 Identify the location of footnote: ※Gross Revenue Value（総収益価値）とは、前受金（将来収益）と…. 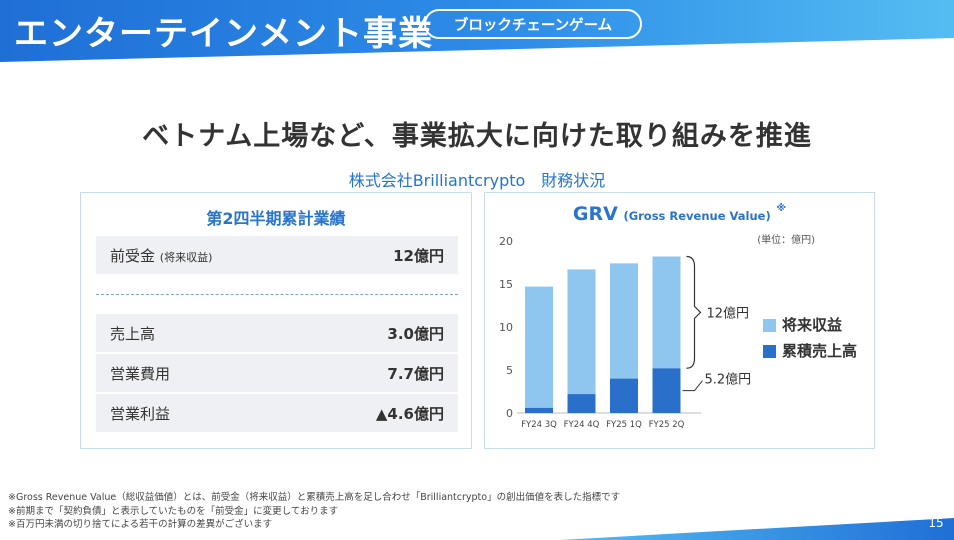
(314, 497).